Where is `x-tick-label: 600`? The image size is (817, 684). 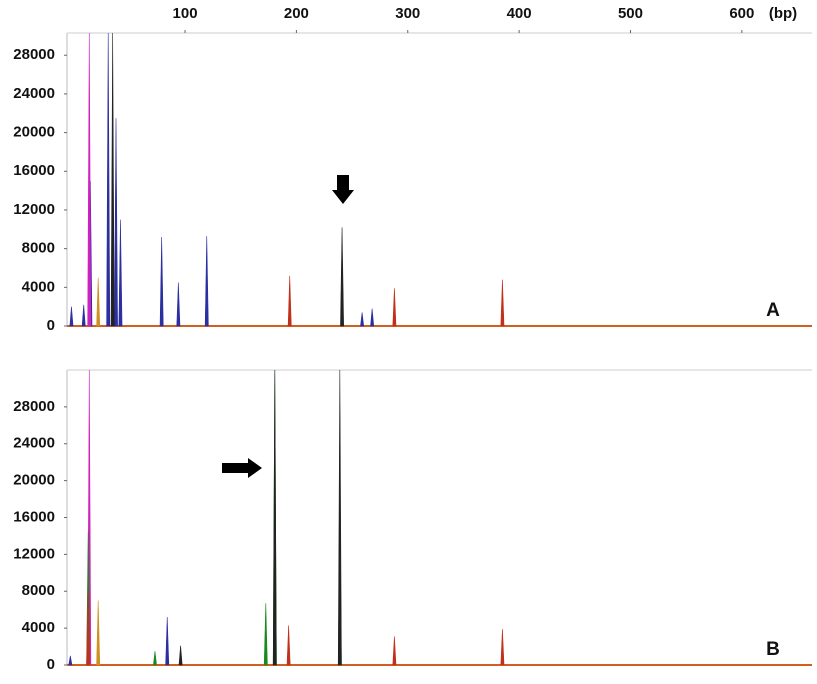
x-tick-label: 600 is located at coordinates (741, 13).